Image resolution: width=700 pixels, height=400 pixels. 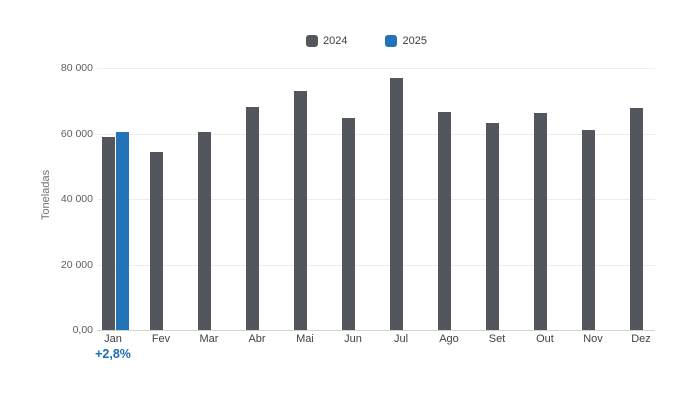 I want to click on y-tick-label: 40 000, so click(x=76, y=199).